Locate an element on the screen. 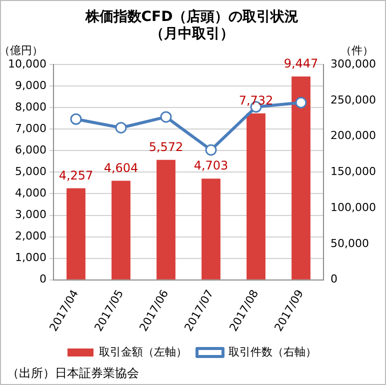 Image resolution: width=386 pixels, height=385 pixels. data-label: 4,604 is located at coordinates (121, 167).